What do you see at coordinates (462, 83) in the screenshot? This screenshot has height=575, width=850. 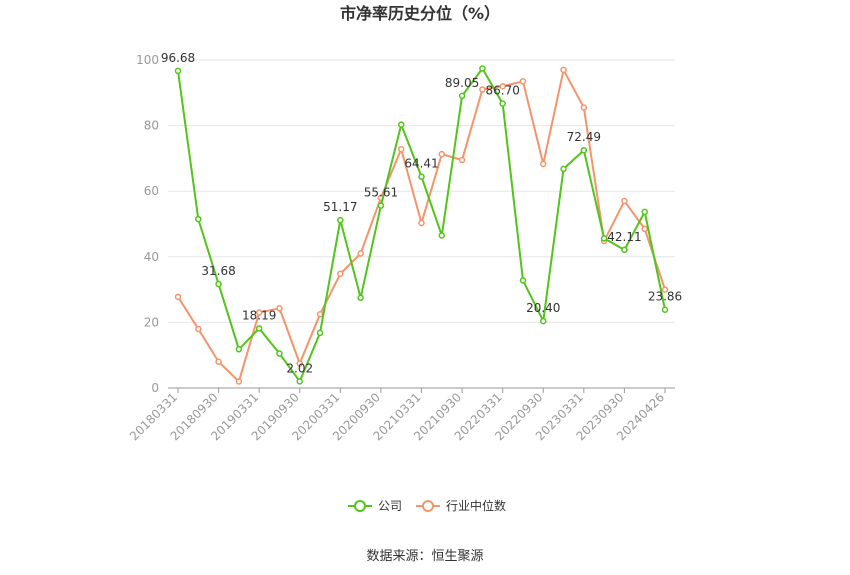 I see `data-label: 89.05` at bounding box center [462, 83].